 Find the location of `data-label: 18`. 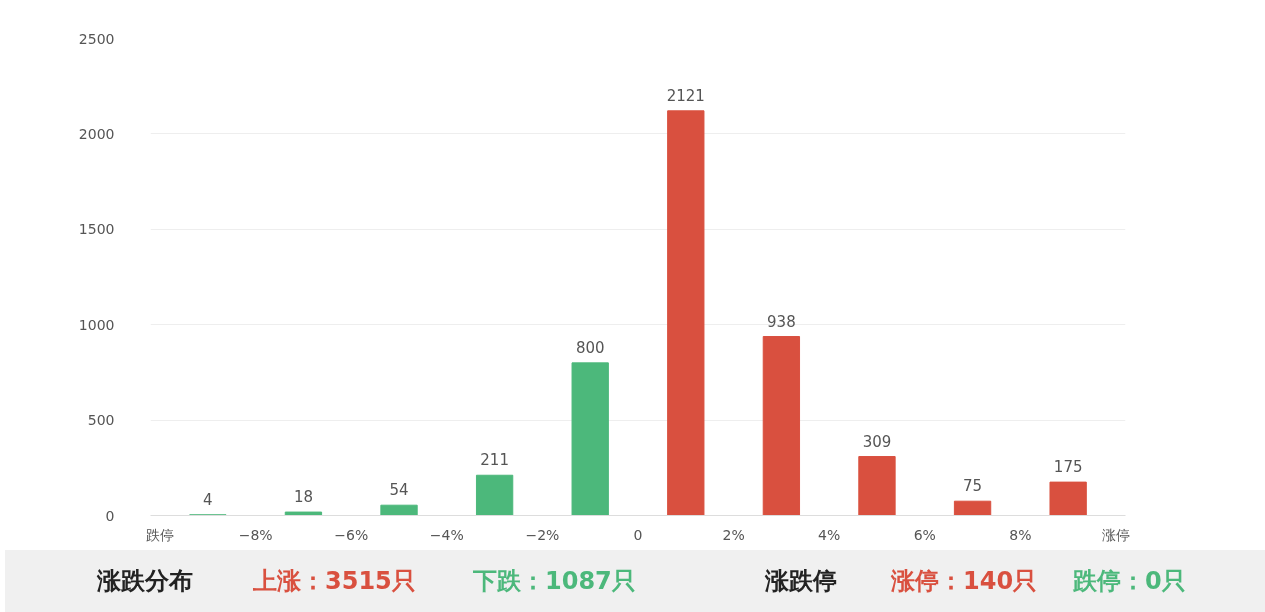

data-label: 18 is located at coordinates (303, 497).